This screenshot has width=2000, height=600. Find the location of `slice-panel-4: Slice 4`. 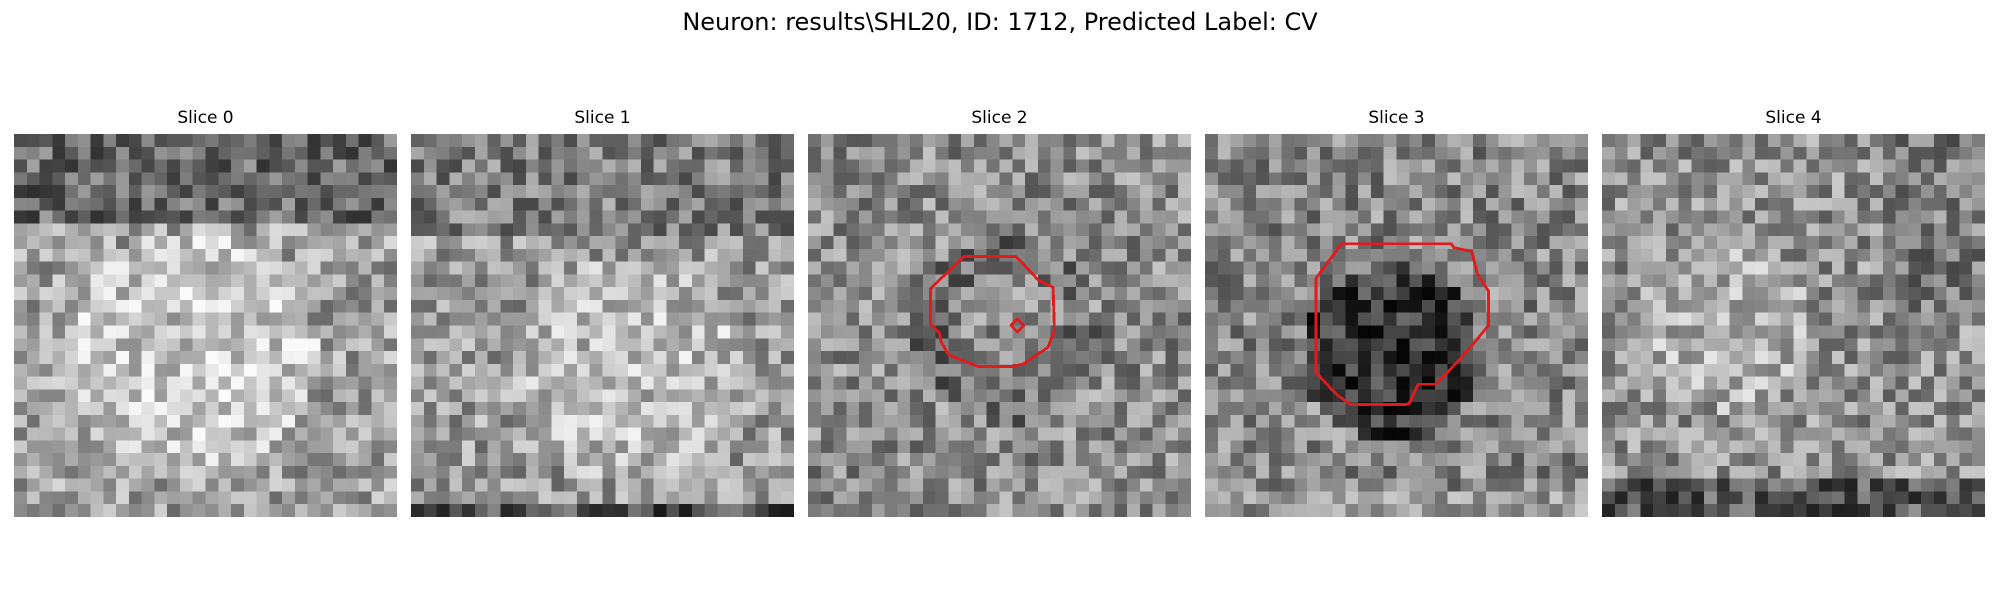

slice-panel-4: Slice 4 is located at coordinates (1793, 312).